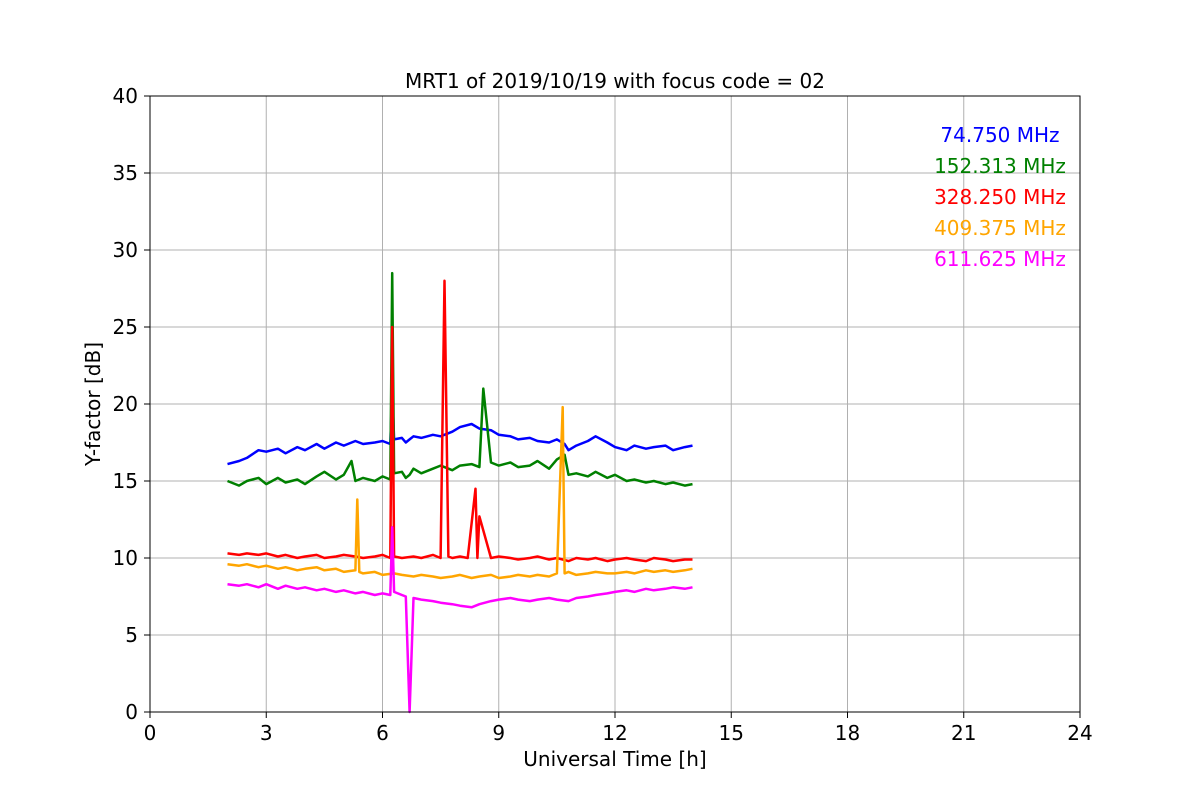 The height and width of the screenshot is (800, 1200). Describe the element at coordinates (498, 733) in the screenshot. I see `x-tick-label: 9` at that location.